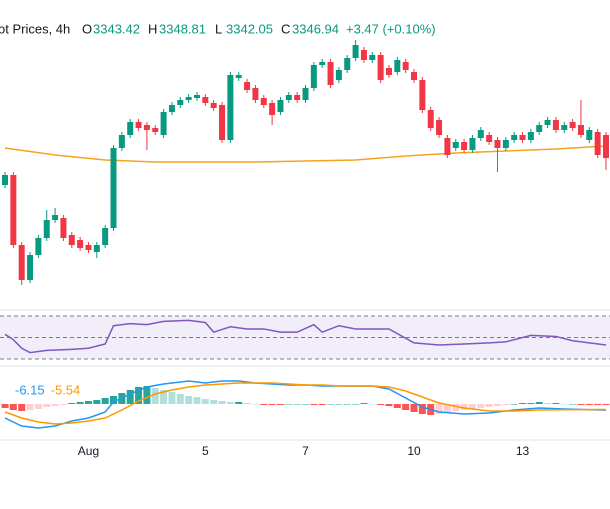  I want to click on high-label: H, so click(152, 28).